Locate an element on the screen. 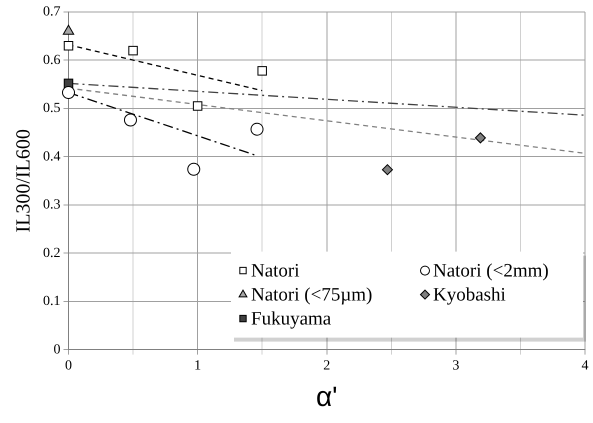  x-tick-label: 3 is located at coordinates (456, 366).